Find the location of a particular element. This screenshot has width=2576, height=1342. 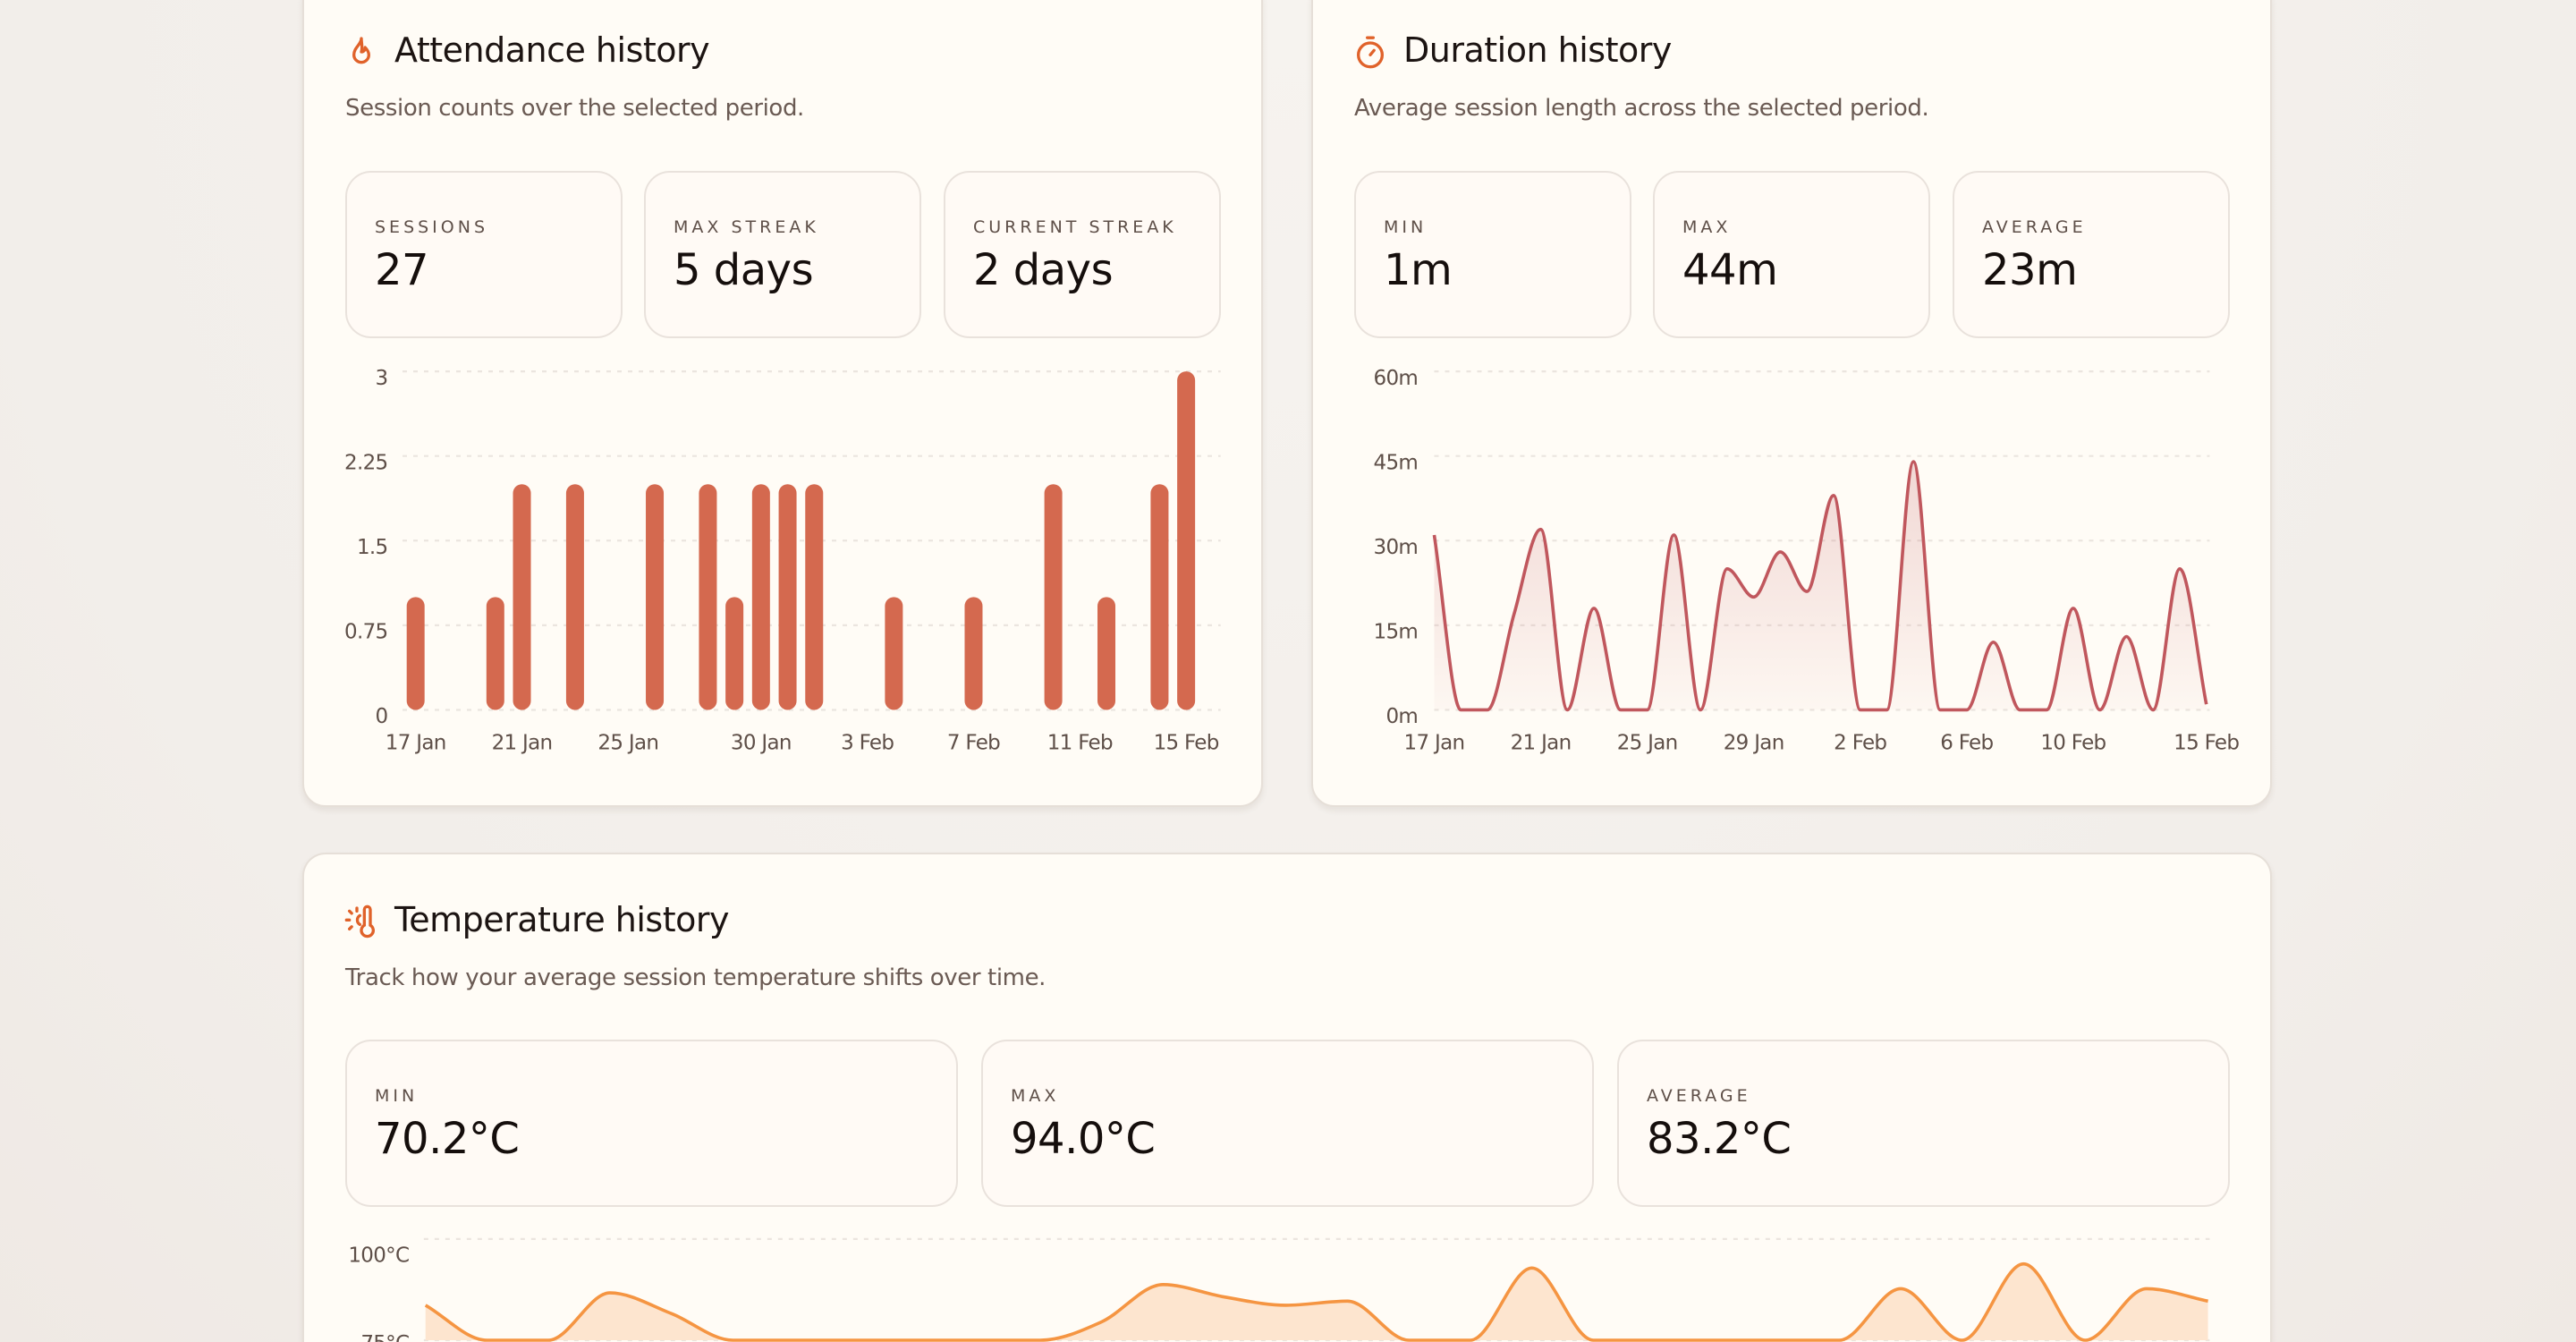

stat-value: 1m is located at coordinates (1418, 270).